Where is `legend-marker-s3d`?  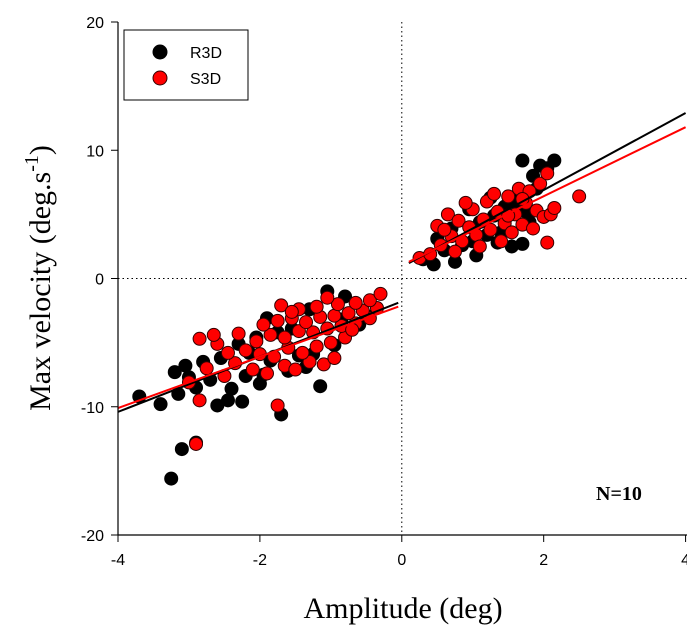 legend-marker-s3d is located at coordinates (160, 78).